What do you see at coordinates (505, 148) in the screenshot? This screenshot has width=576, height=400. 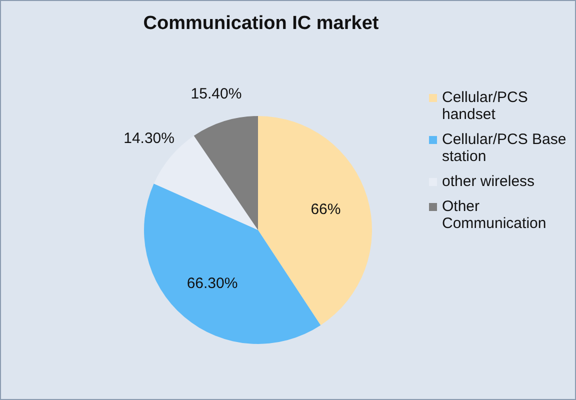 I see `legend-label: Cellular/PCS Base station` at bounding box center [505, 148].